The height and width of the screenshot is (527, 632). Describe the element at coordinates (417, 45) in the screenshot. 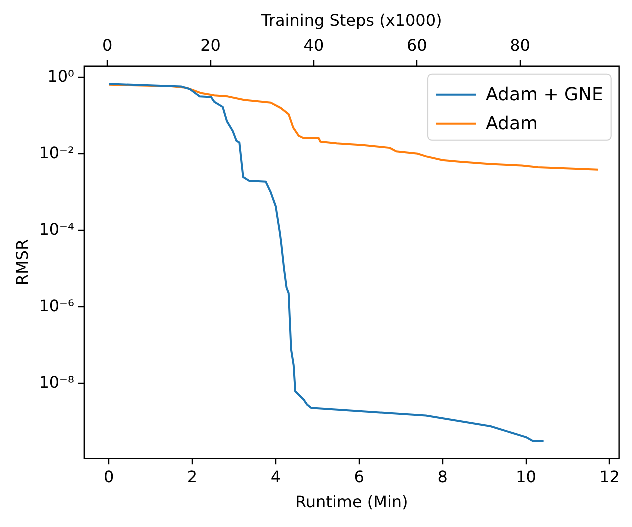

I see `x2-tick-label: 60` at that location.